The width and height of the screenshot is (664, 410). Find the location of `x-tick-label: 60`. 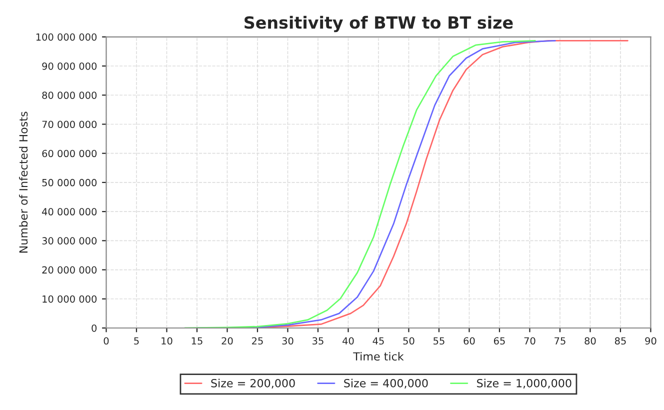

x-tick-label: 60 is located at coordinates (469, 341).